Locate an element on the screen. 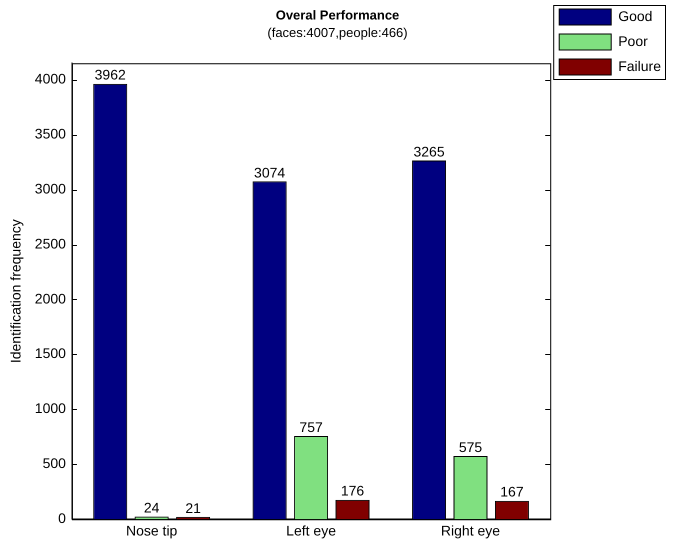 The width and height of the screenshot is (675, 548). y-tick-label: 4000 is located at coordinates (50, 78).